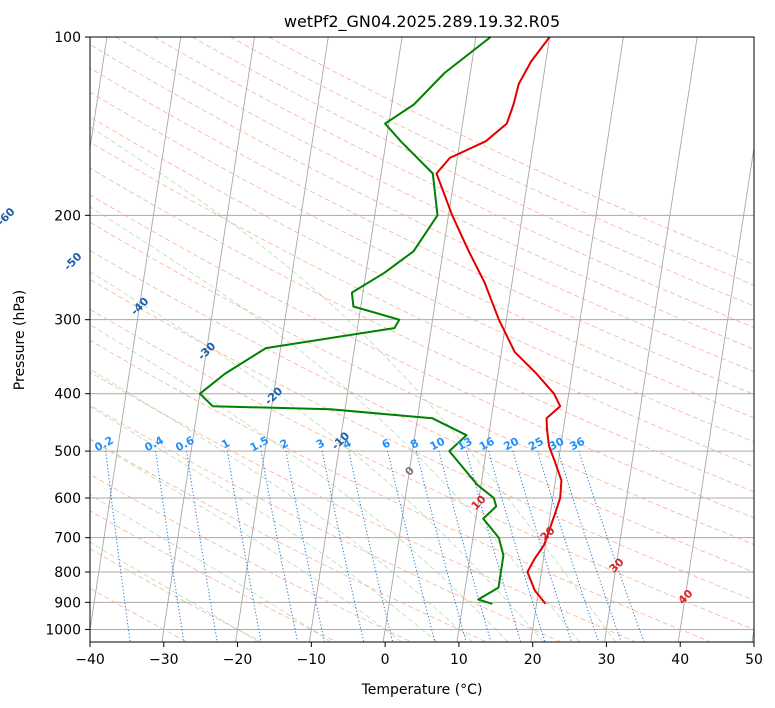  Describe the element at coordinates (63, 630) in the screenshot. I see `y-tick-label: 1000` at that location.